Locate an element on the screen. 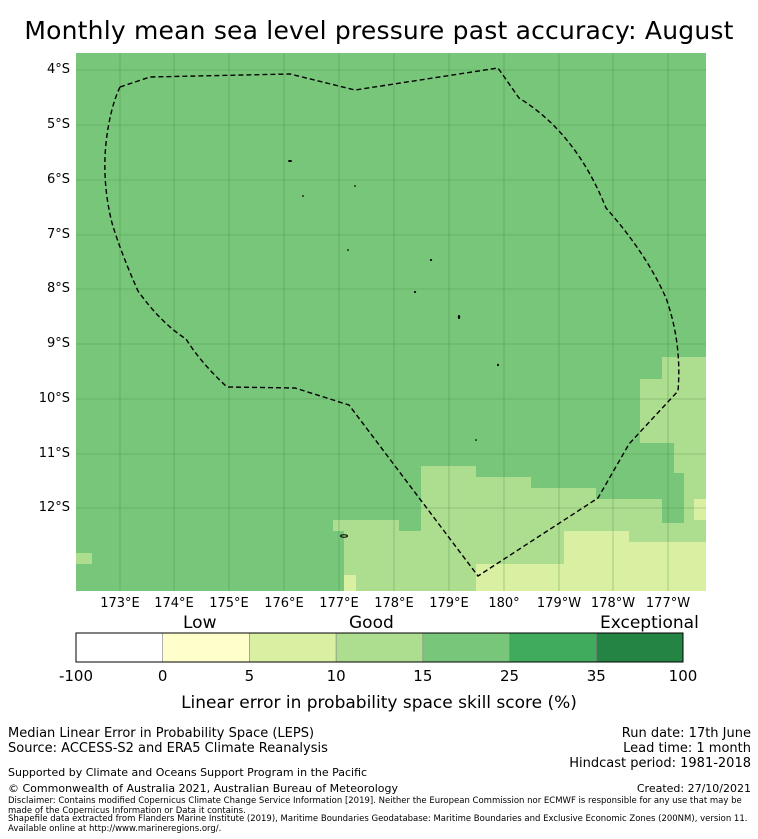  longitude-label: 178°W is located at coordinates (613, 603).